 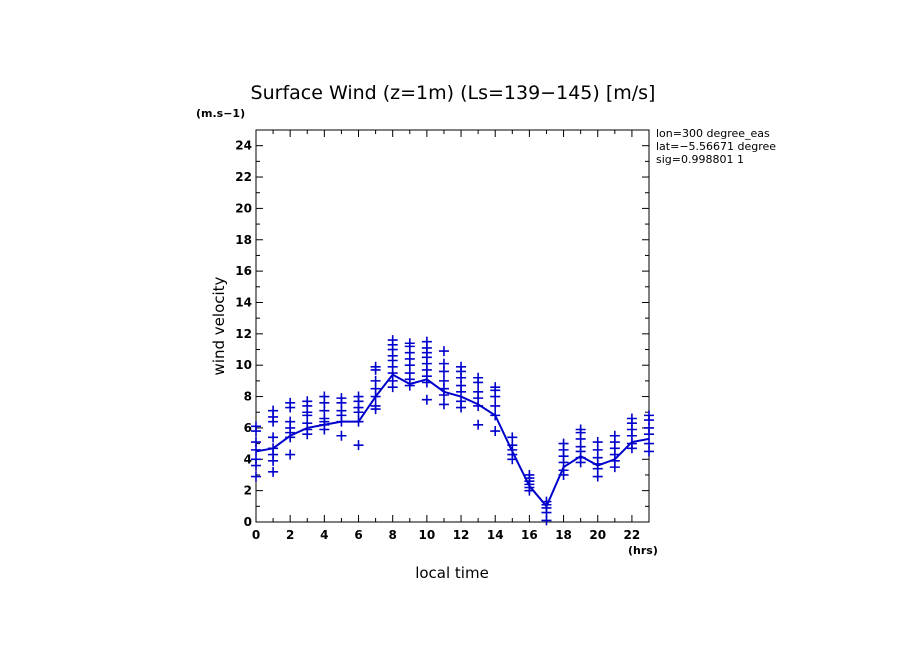 What do you see at coordinates (243, 302) in the screenshot?
I see `y-tick-label: 14` at bounding box center [243, 302].